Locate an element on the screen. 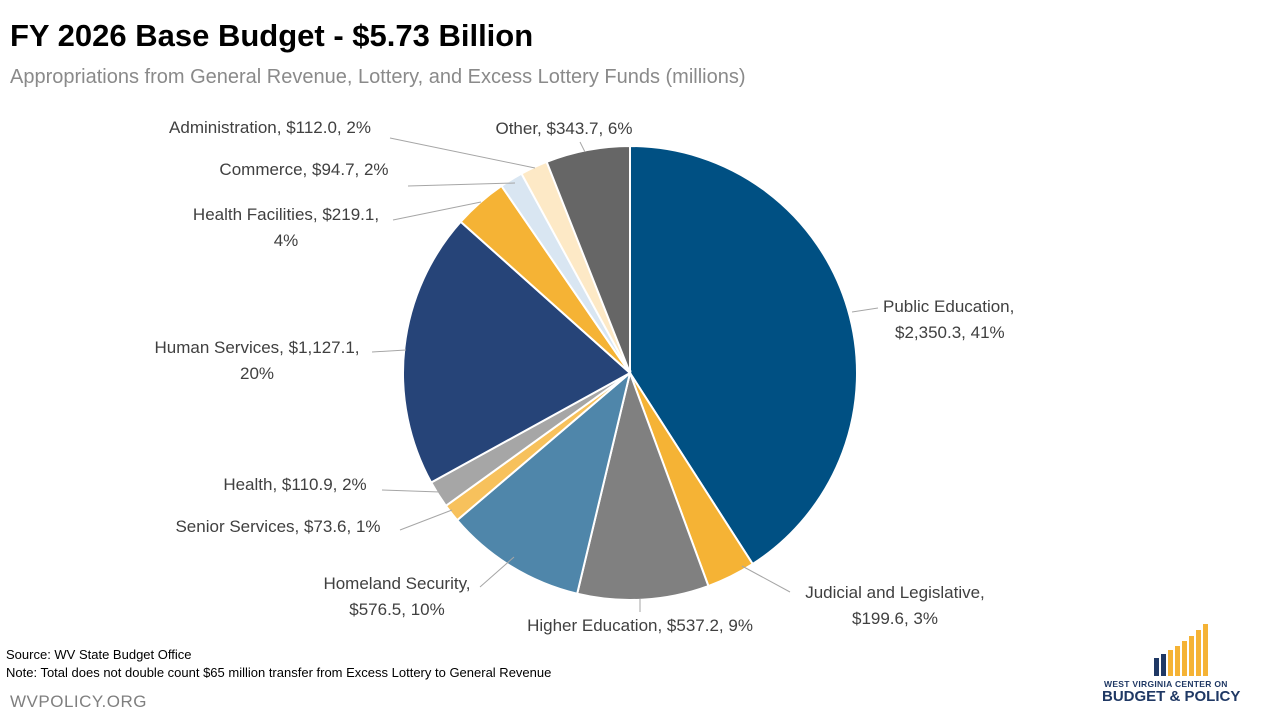  slice-label: Judicial and Legislative, $199.6, 3% is located at coordinates (895, 605).